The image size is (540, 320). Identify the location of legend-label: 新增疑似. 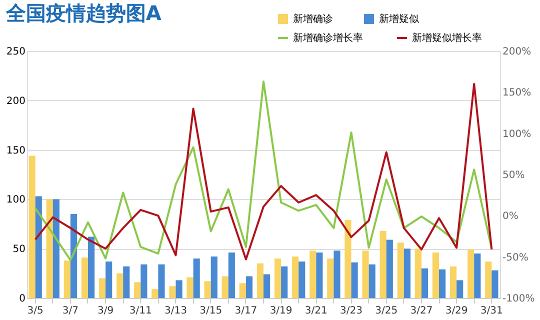
(399, 19).